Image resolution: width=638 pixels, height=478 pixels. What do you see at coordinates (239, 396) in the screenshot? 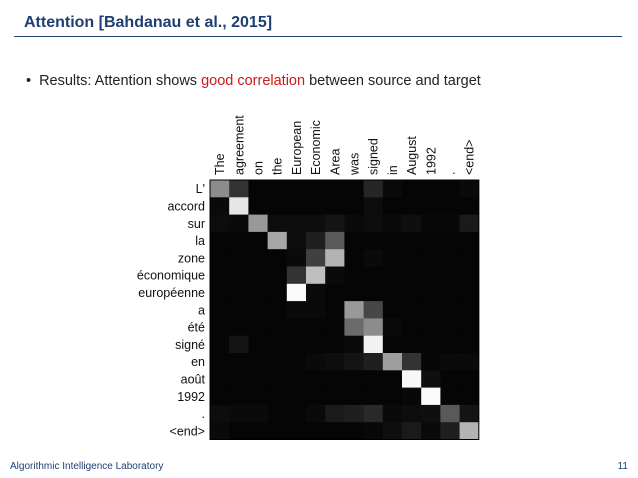
I see `heatmap-cell-r12-c1` at bounding box center [239, 396].